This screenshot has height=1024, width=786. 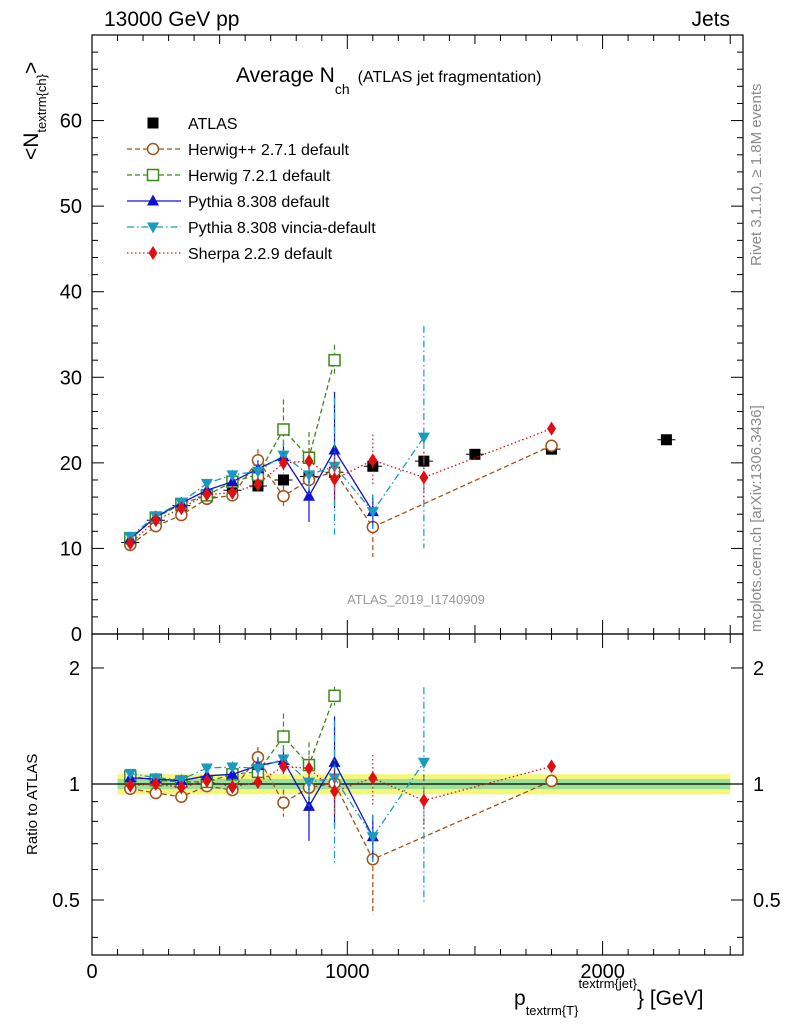 I want to click on ratio-panel-series, so click(x=341, y=800).